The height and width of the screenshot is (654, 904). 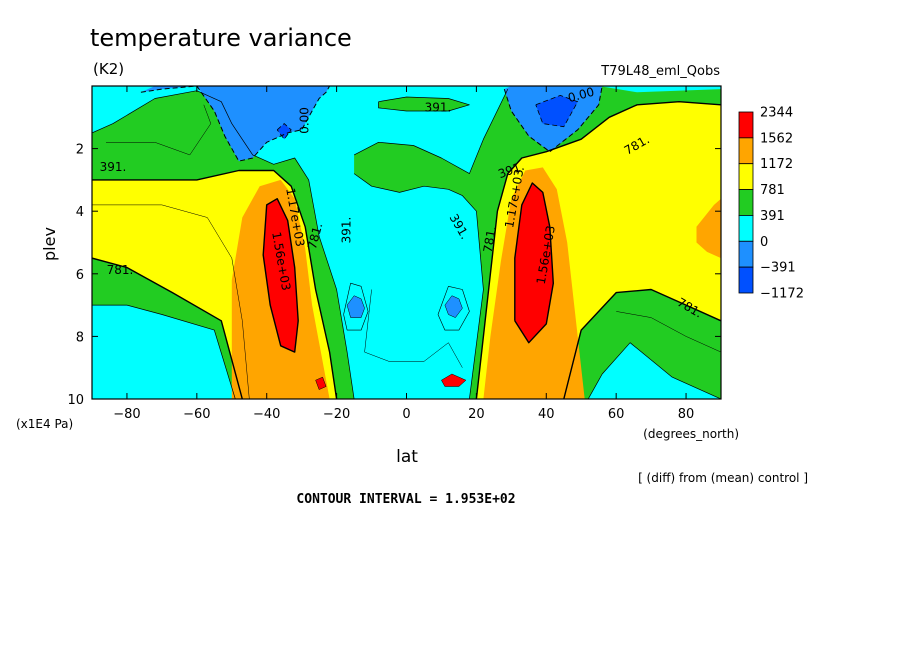 What do you see at coordinates (336, 414) in the screenshot?
I see `x-tick-label-3: −20` at bounding box center [336, 414].